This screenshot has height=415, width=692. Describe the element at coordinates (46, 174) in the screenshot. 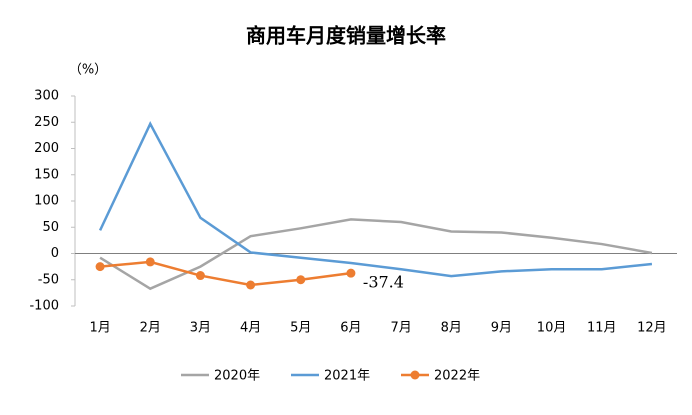

I see `y-tick-label: 150` at that location.